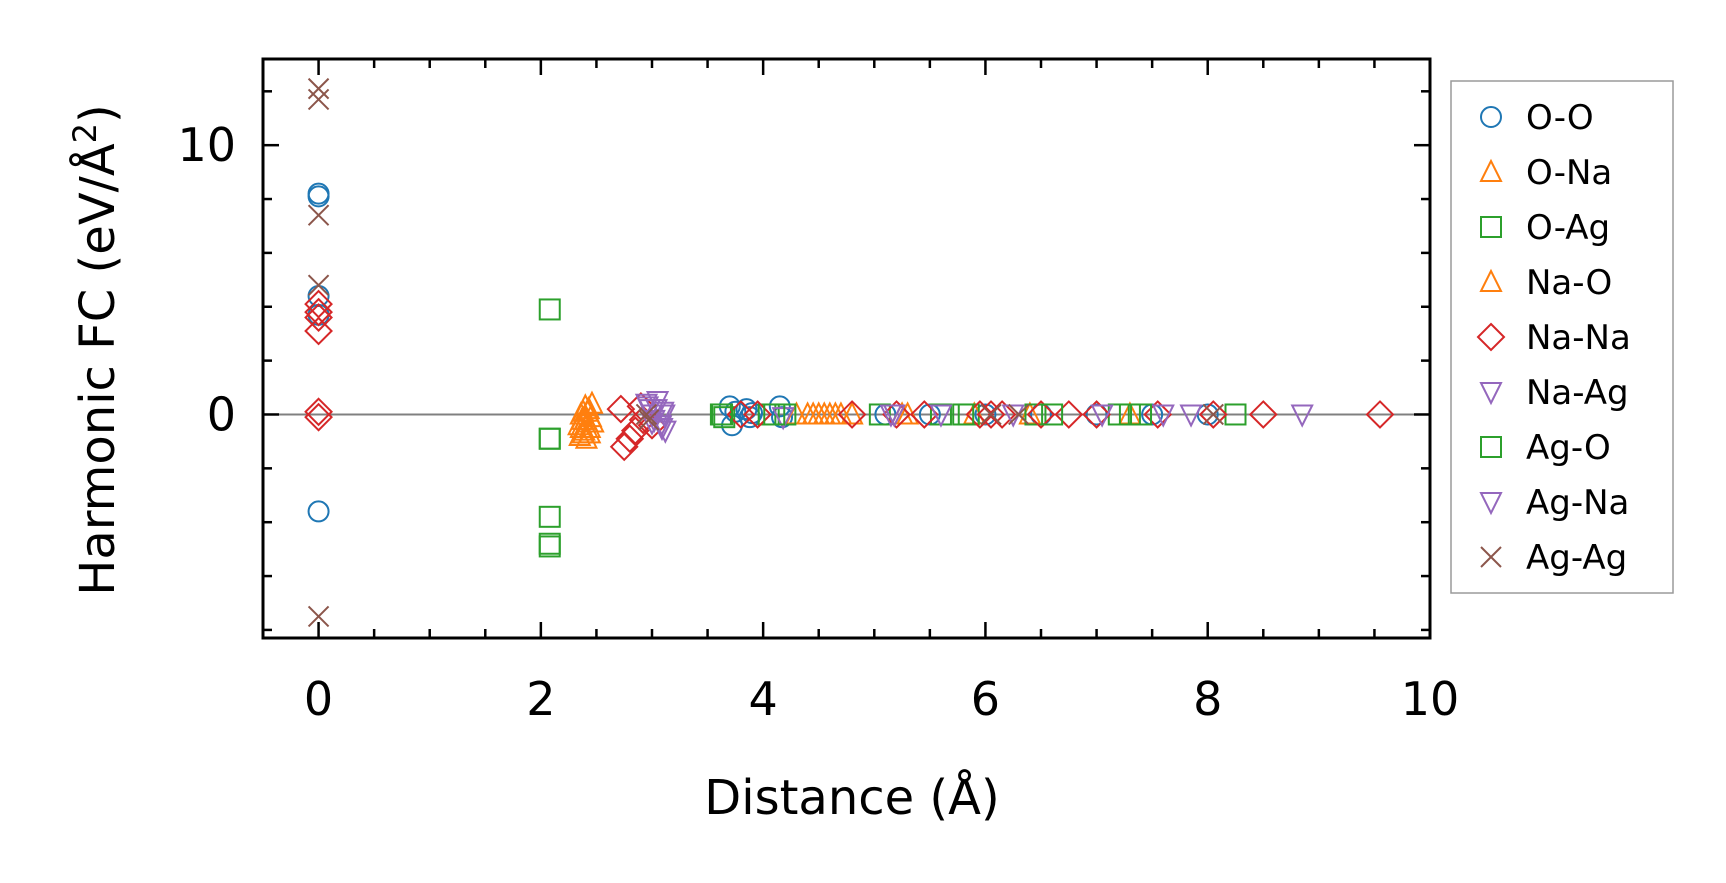  What do you see at coordinates (85, 133) in the screenshot?
I see `y-axis-title-superscript: 2` at bounding box center [85, 133].